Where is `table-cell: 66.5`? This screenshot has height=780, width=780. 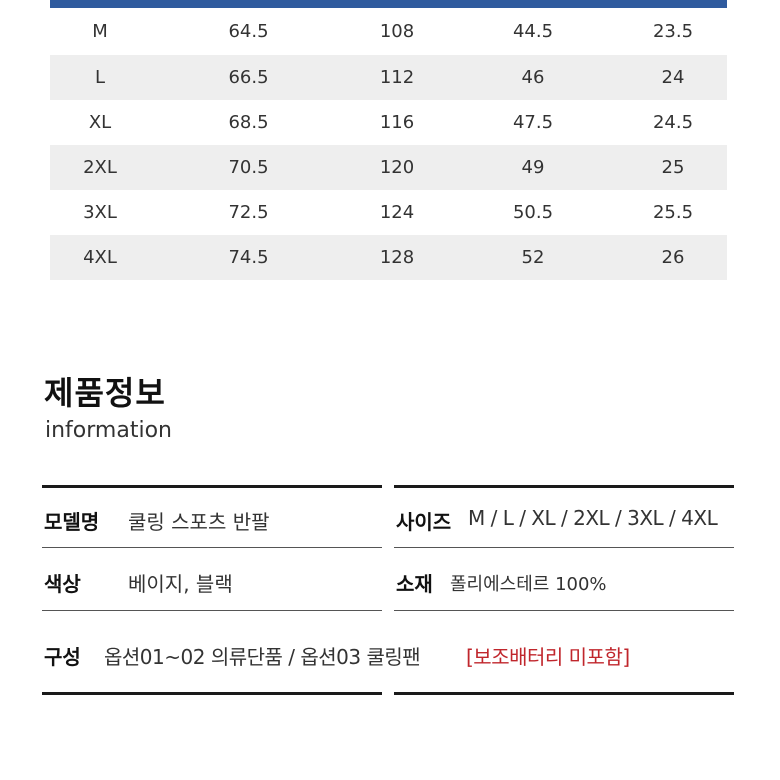 table-cell: 66.5 is located at coordinates (248, 77).